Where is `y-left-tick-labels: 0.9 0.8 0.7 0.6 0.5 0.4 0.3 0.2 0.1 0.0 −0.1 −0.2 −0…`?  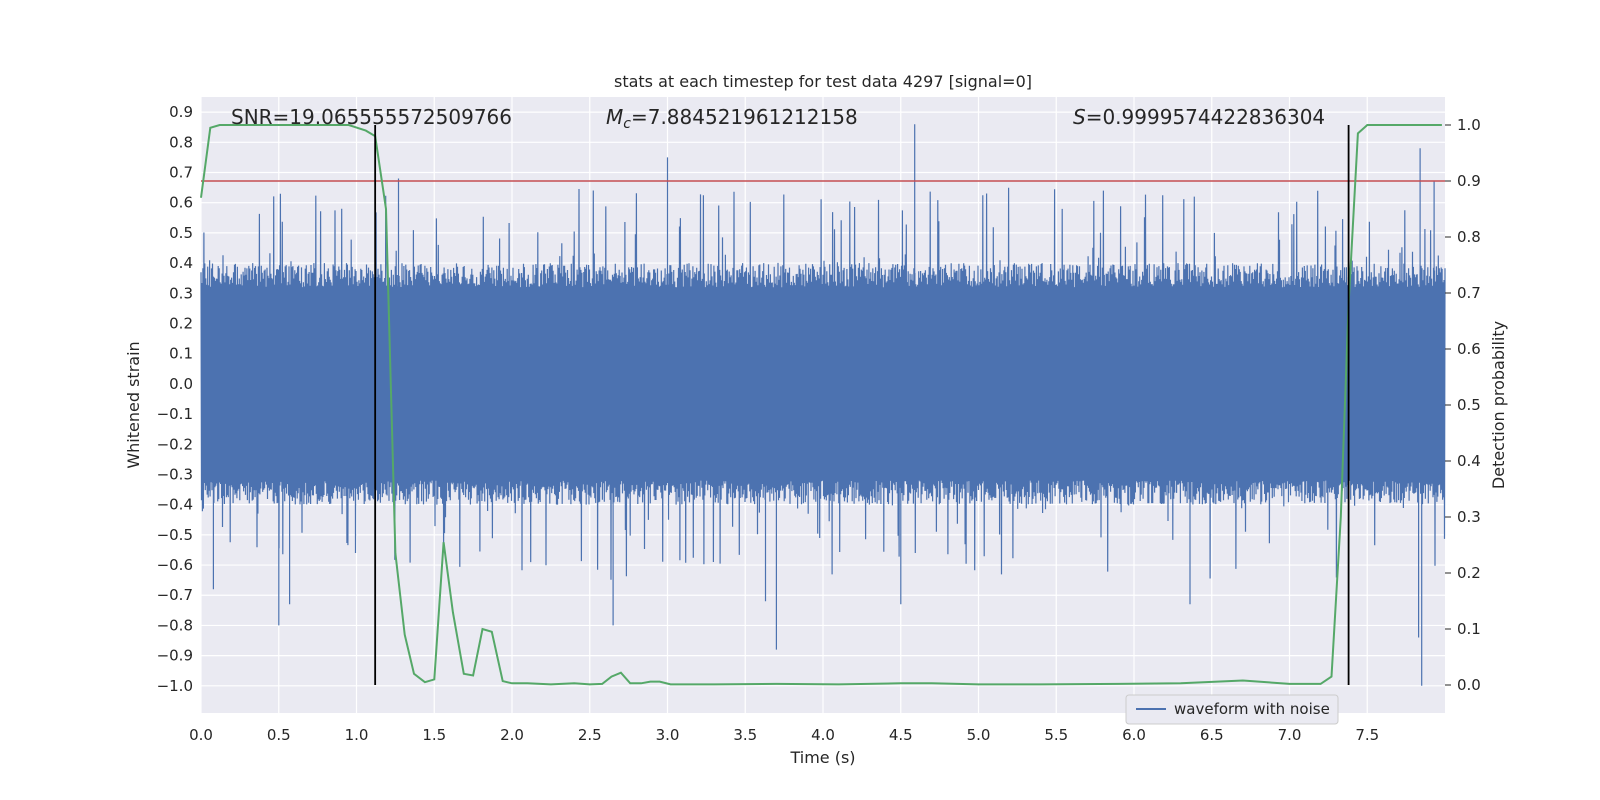
y-left-tick-labels: 0.9 0.8 0.7 0.6 0.5 0.4 0.3 0.2 0.1 0.0 −0.1 −0.2 −0… is located at coordinates (175, 399).